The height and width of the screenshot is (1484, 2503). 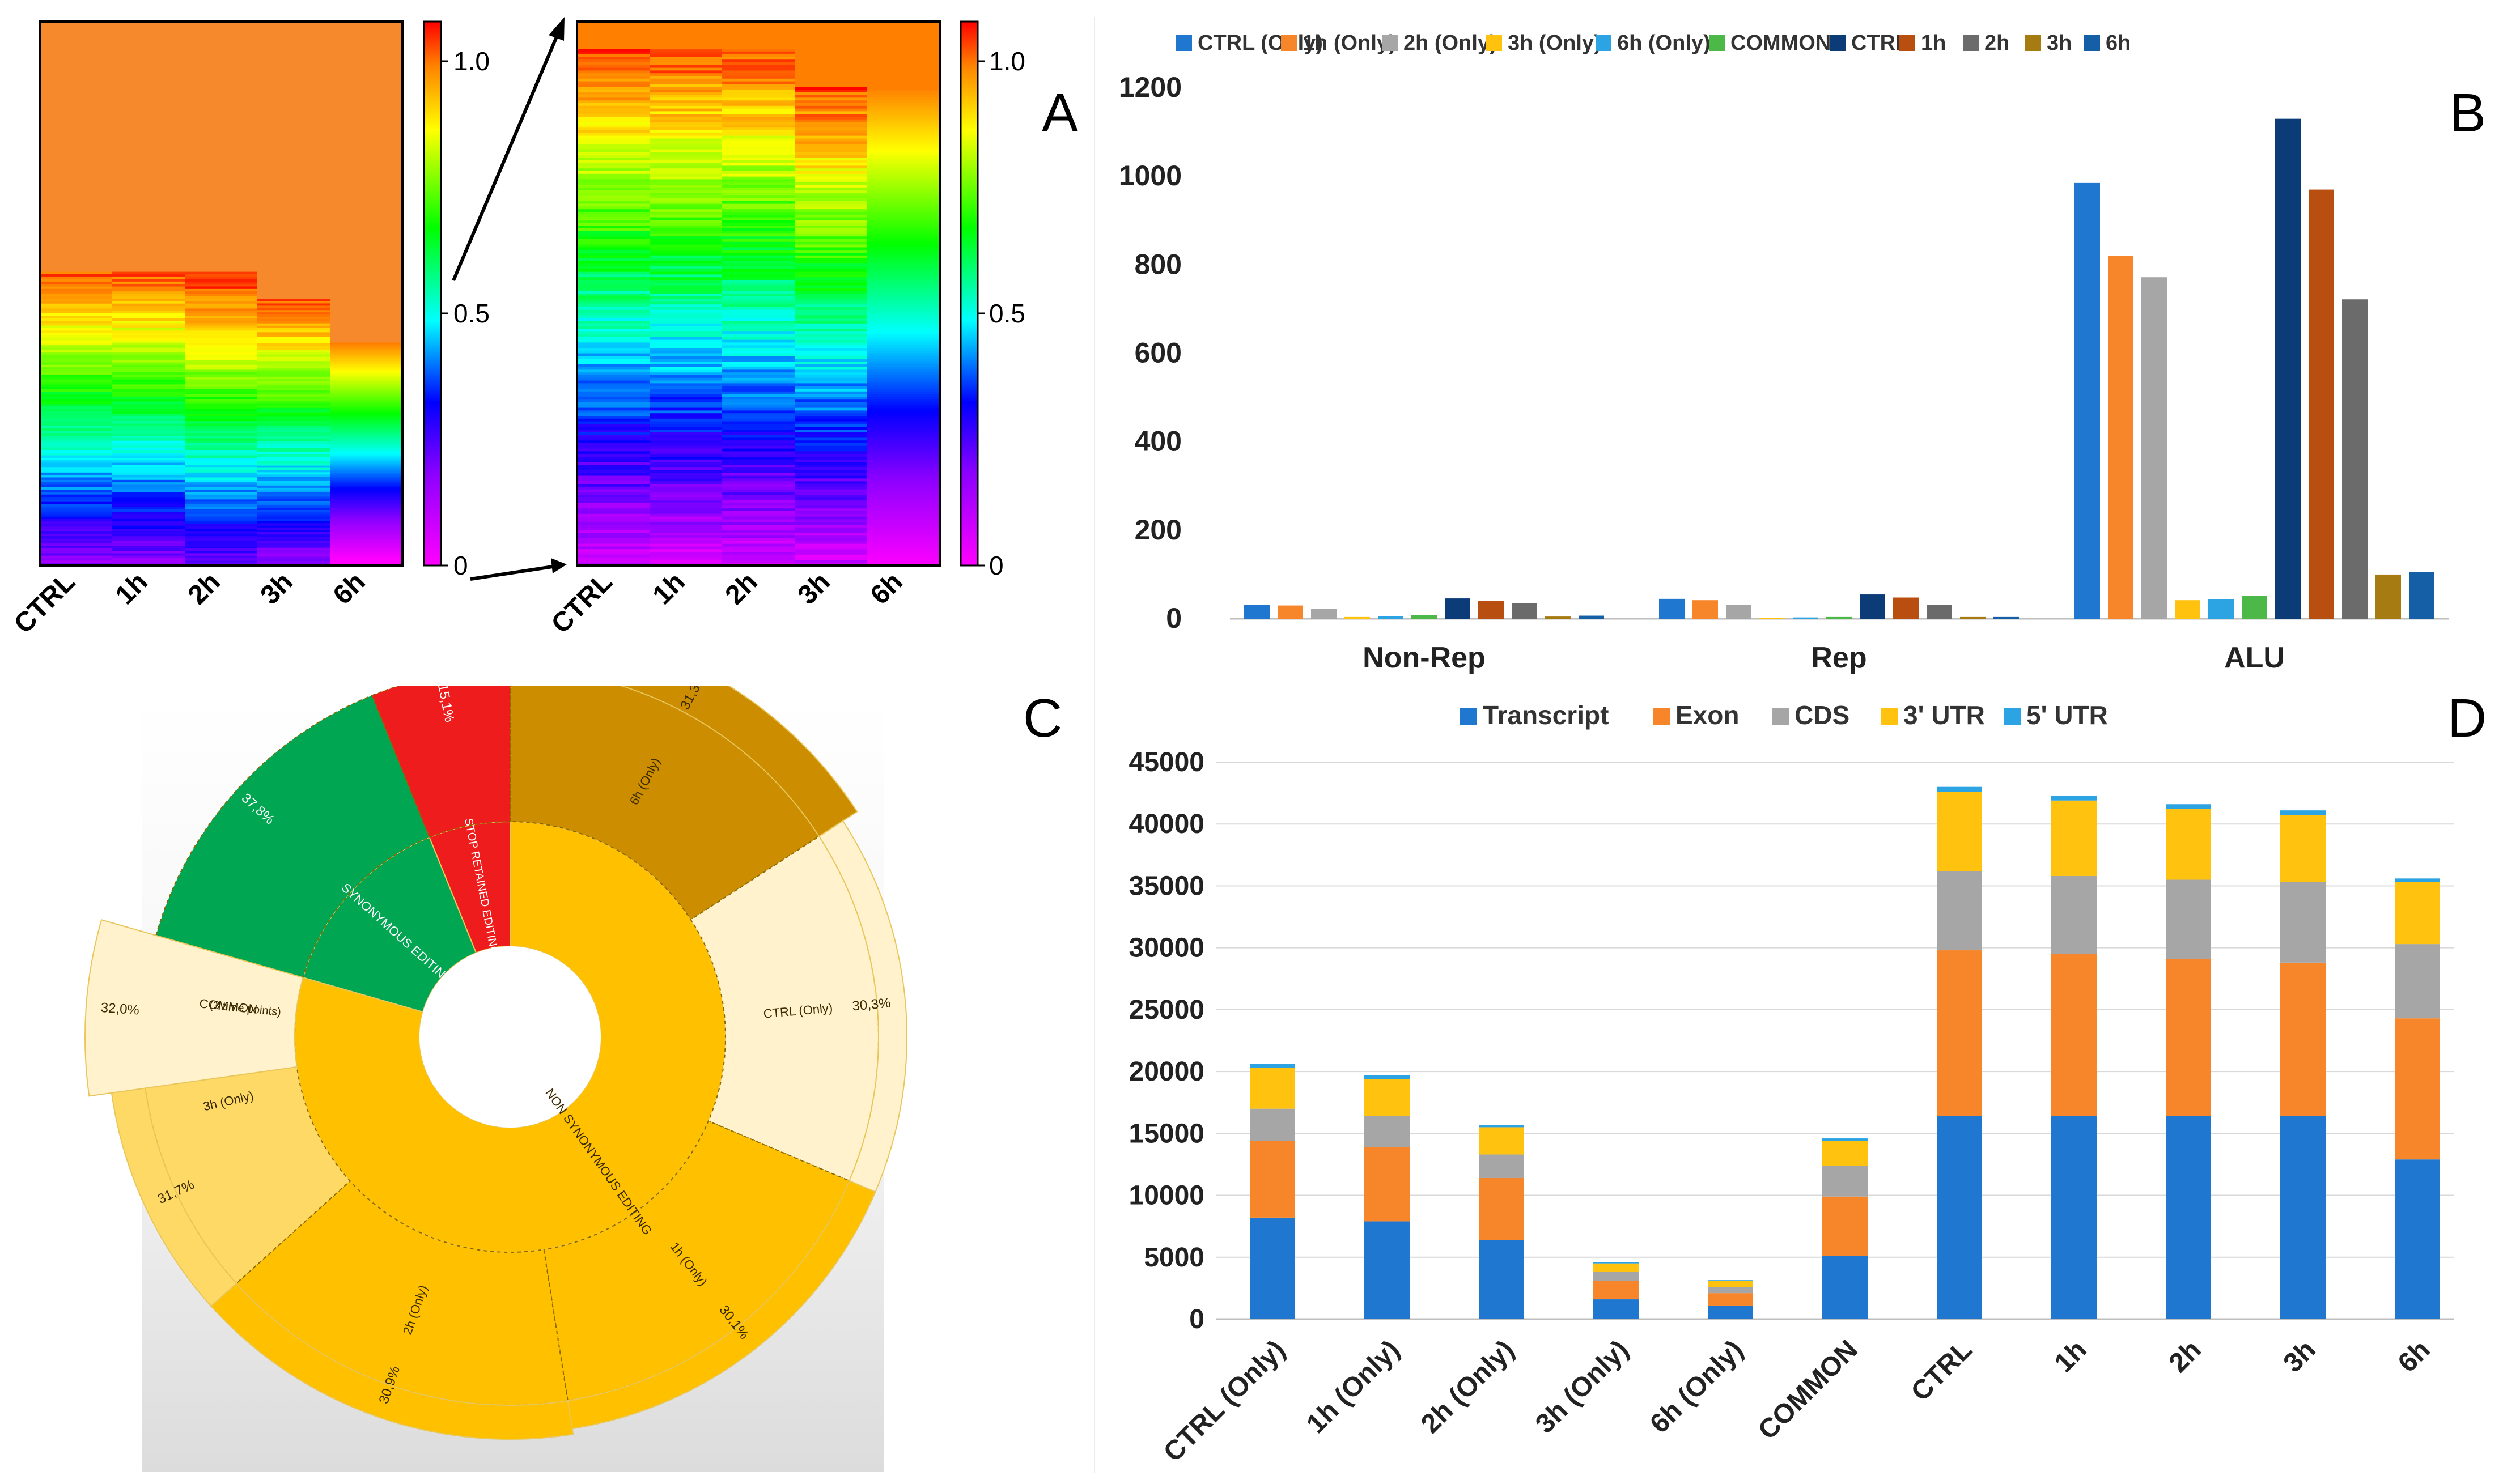 I want to click on bar-rep-1h-only, so click(x=1705, y=609).